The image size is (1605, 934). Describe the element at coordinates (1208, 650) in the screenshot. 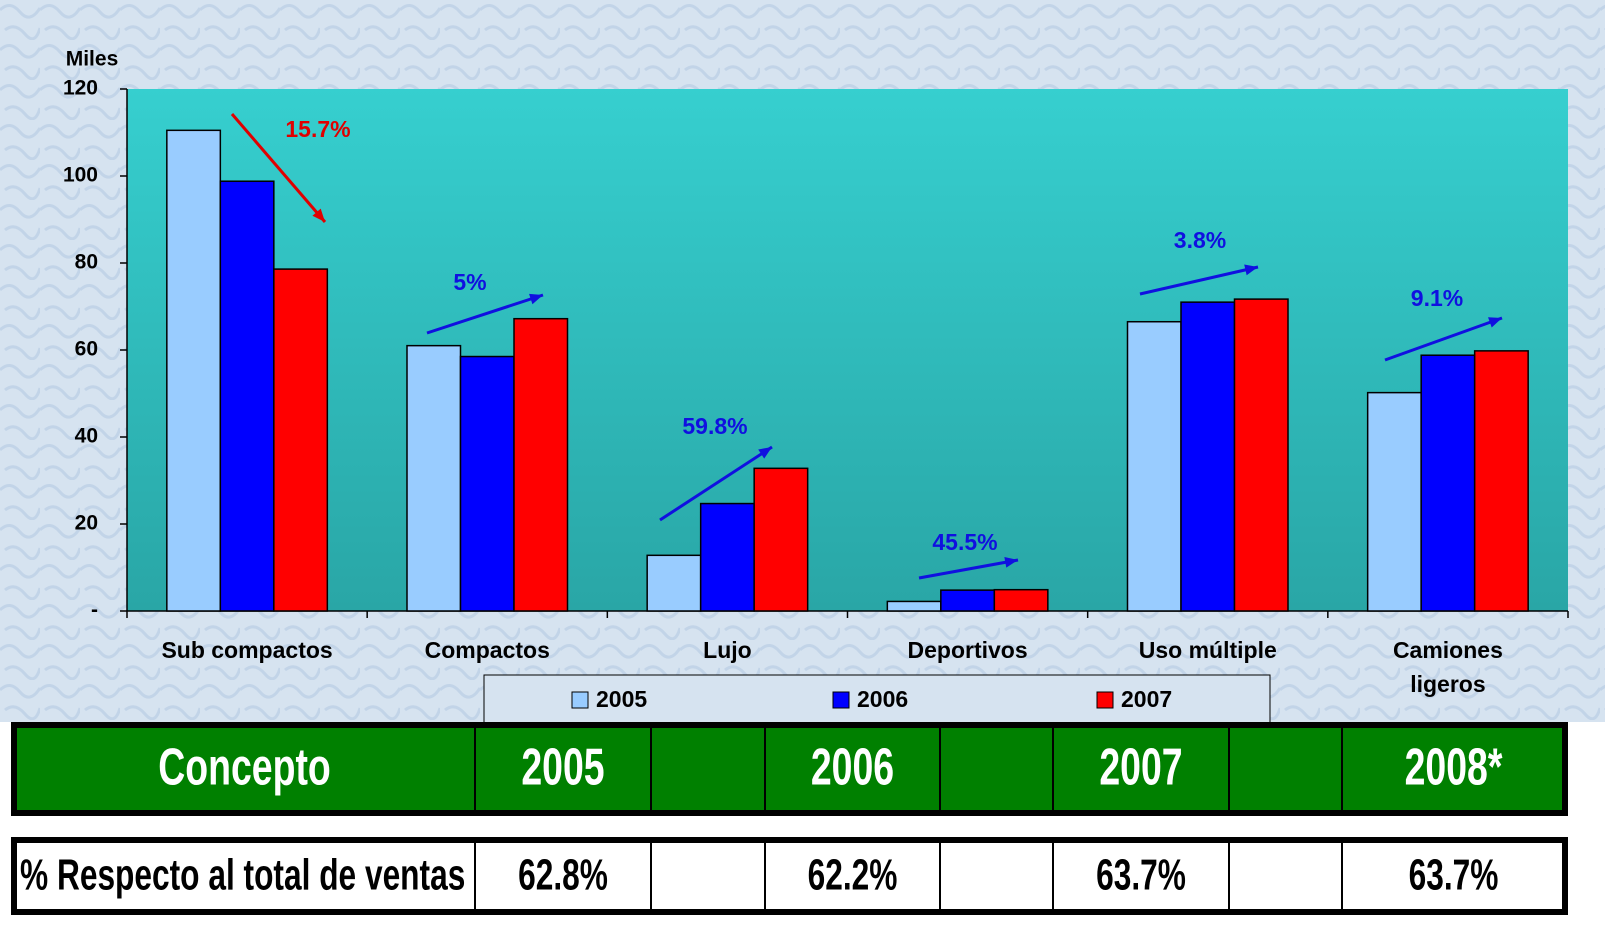

I see `x-tick-label: Uso múltiple` at that location.